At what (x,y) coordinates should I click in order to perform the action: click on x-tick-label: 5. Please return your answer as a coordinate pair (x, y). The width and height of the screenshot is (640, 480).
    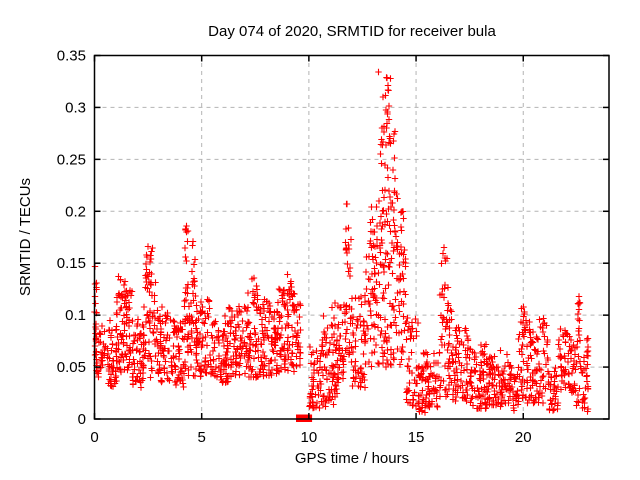
    Looking at the image, I should click on (202, 437).